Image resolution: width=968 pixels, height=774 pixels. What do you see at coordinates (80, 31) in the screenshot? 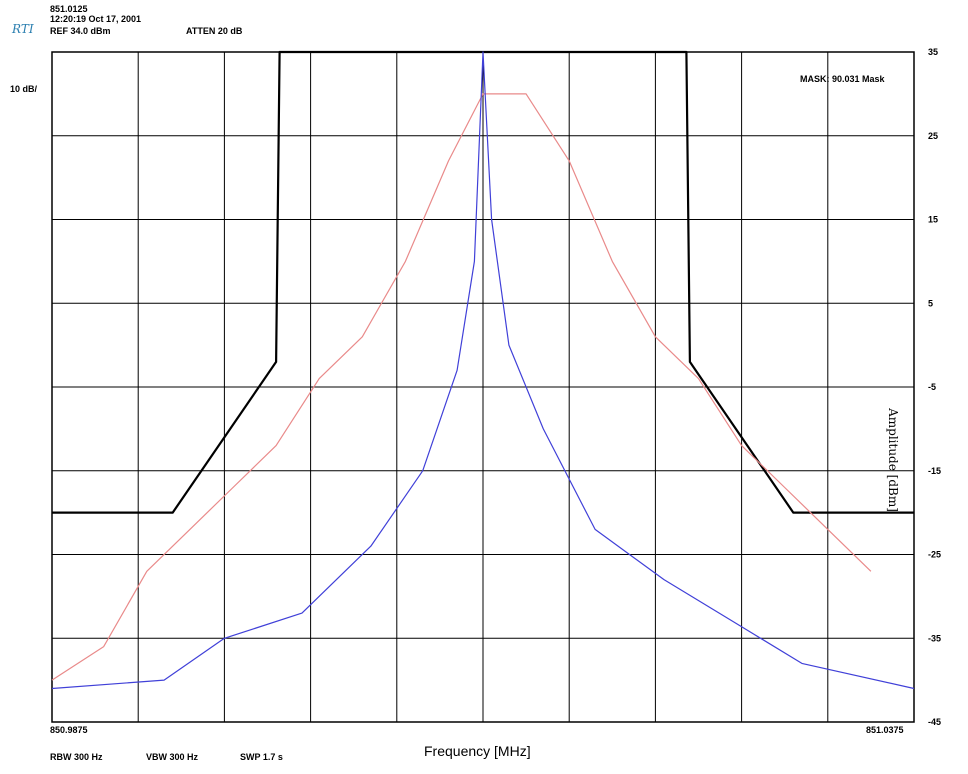
I see `reference-level: REF 34.0 dBm` at bounding box center [80, 31].